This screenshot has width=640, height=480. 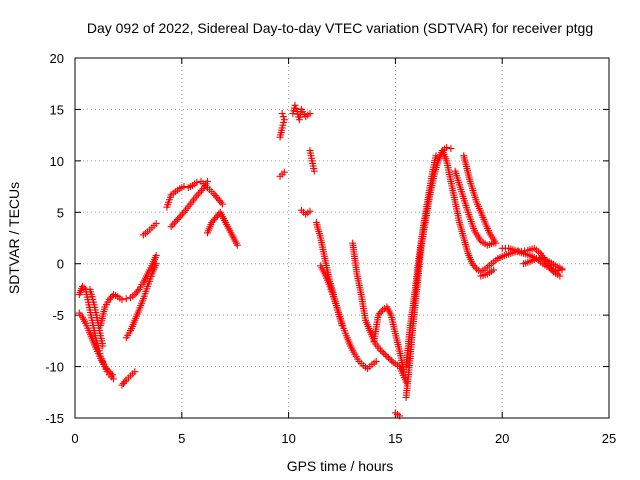 What do you see at coordinates (282, 125) in the screenshot?
I see `series-arc-k` at bounding box center [282, 125].